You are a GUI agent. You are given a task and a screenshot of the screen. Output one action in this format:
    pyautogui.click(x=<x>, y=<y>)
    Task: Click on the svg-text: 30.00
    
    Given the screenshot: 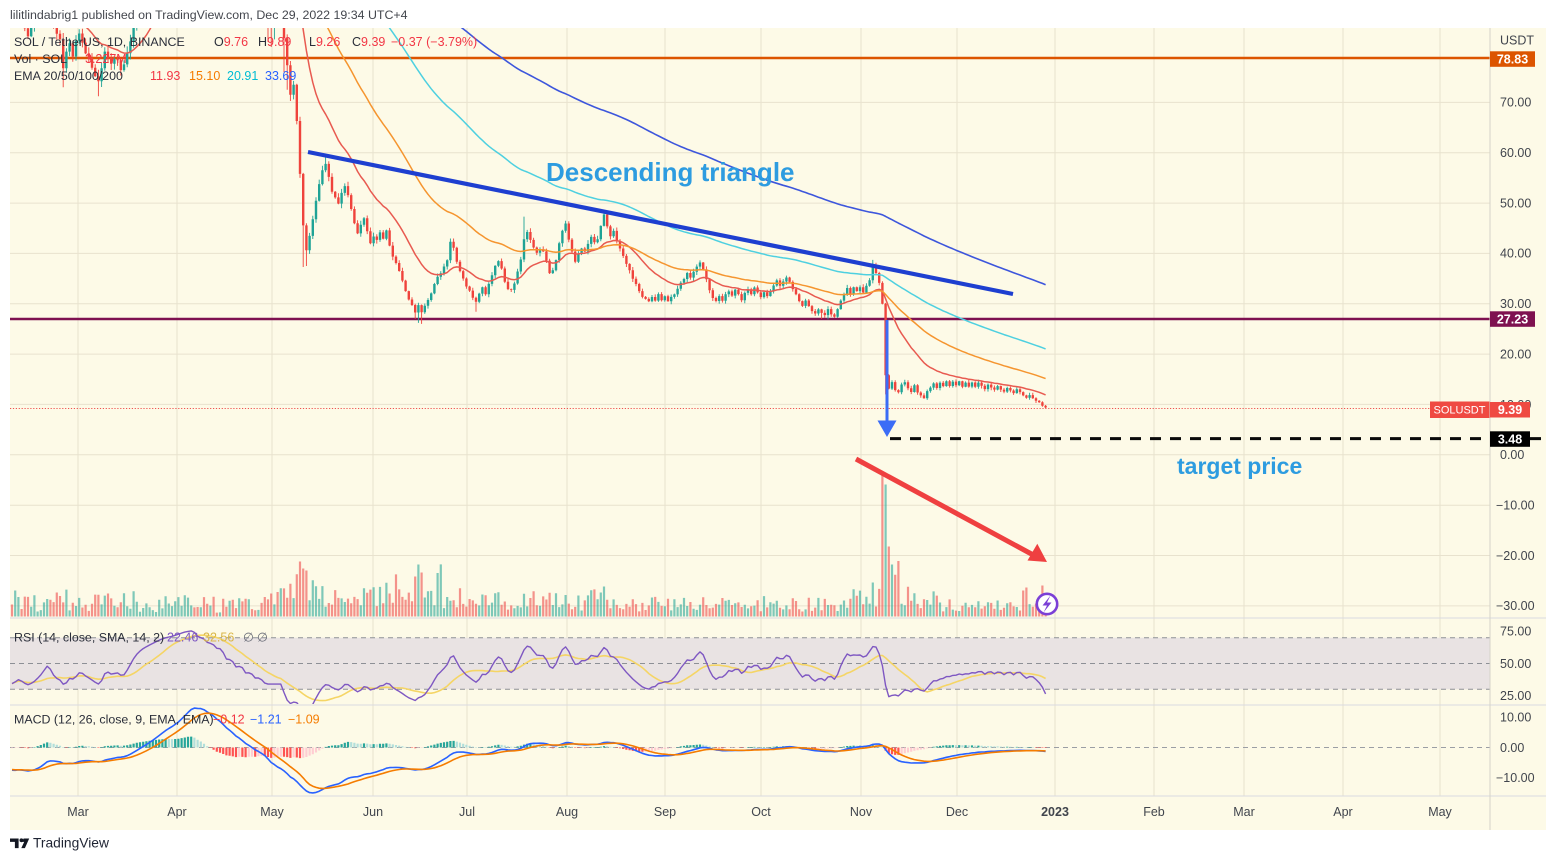 What is the action you would take?
    pyautogui.click(x=1515, y=304)
    